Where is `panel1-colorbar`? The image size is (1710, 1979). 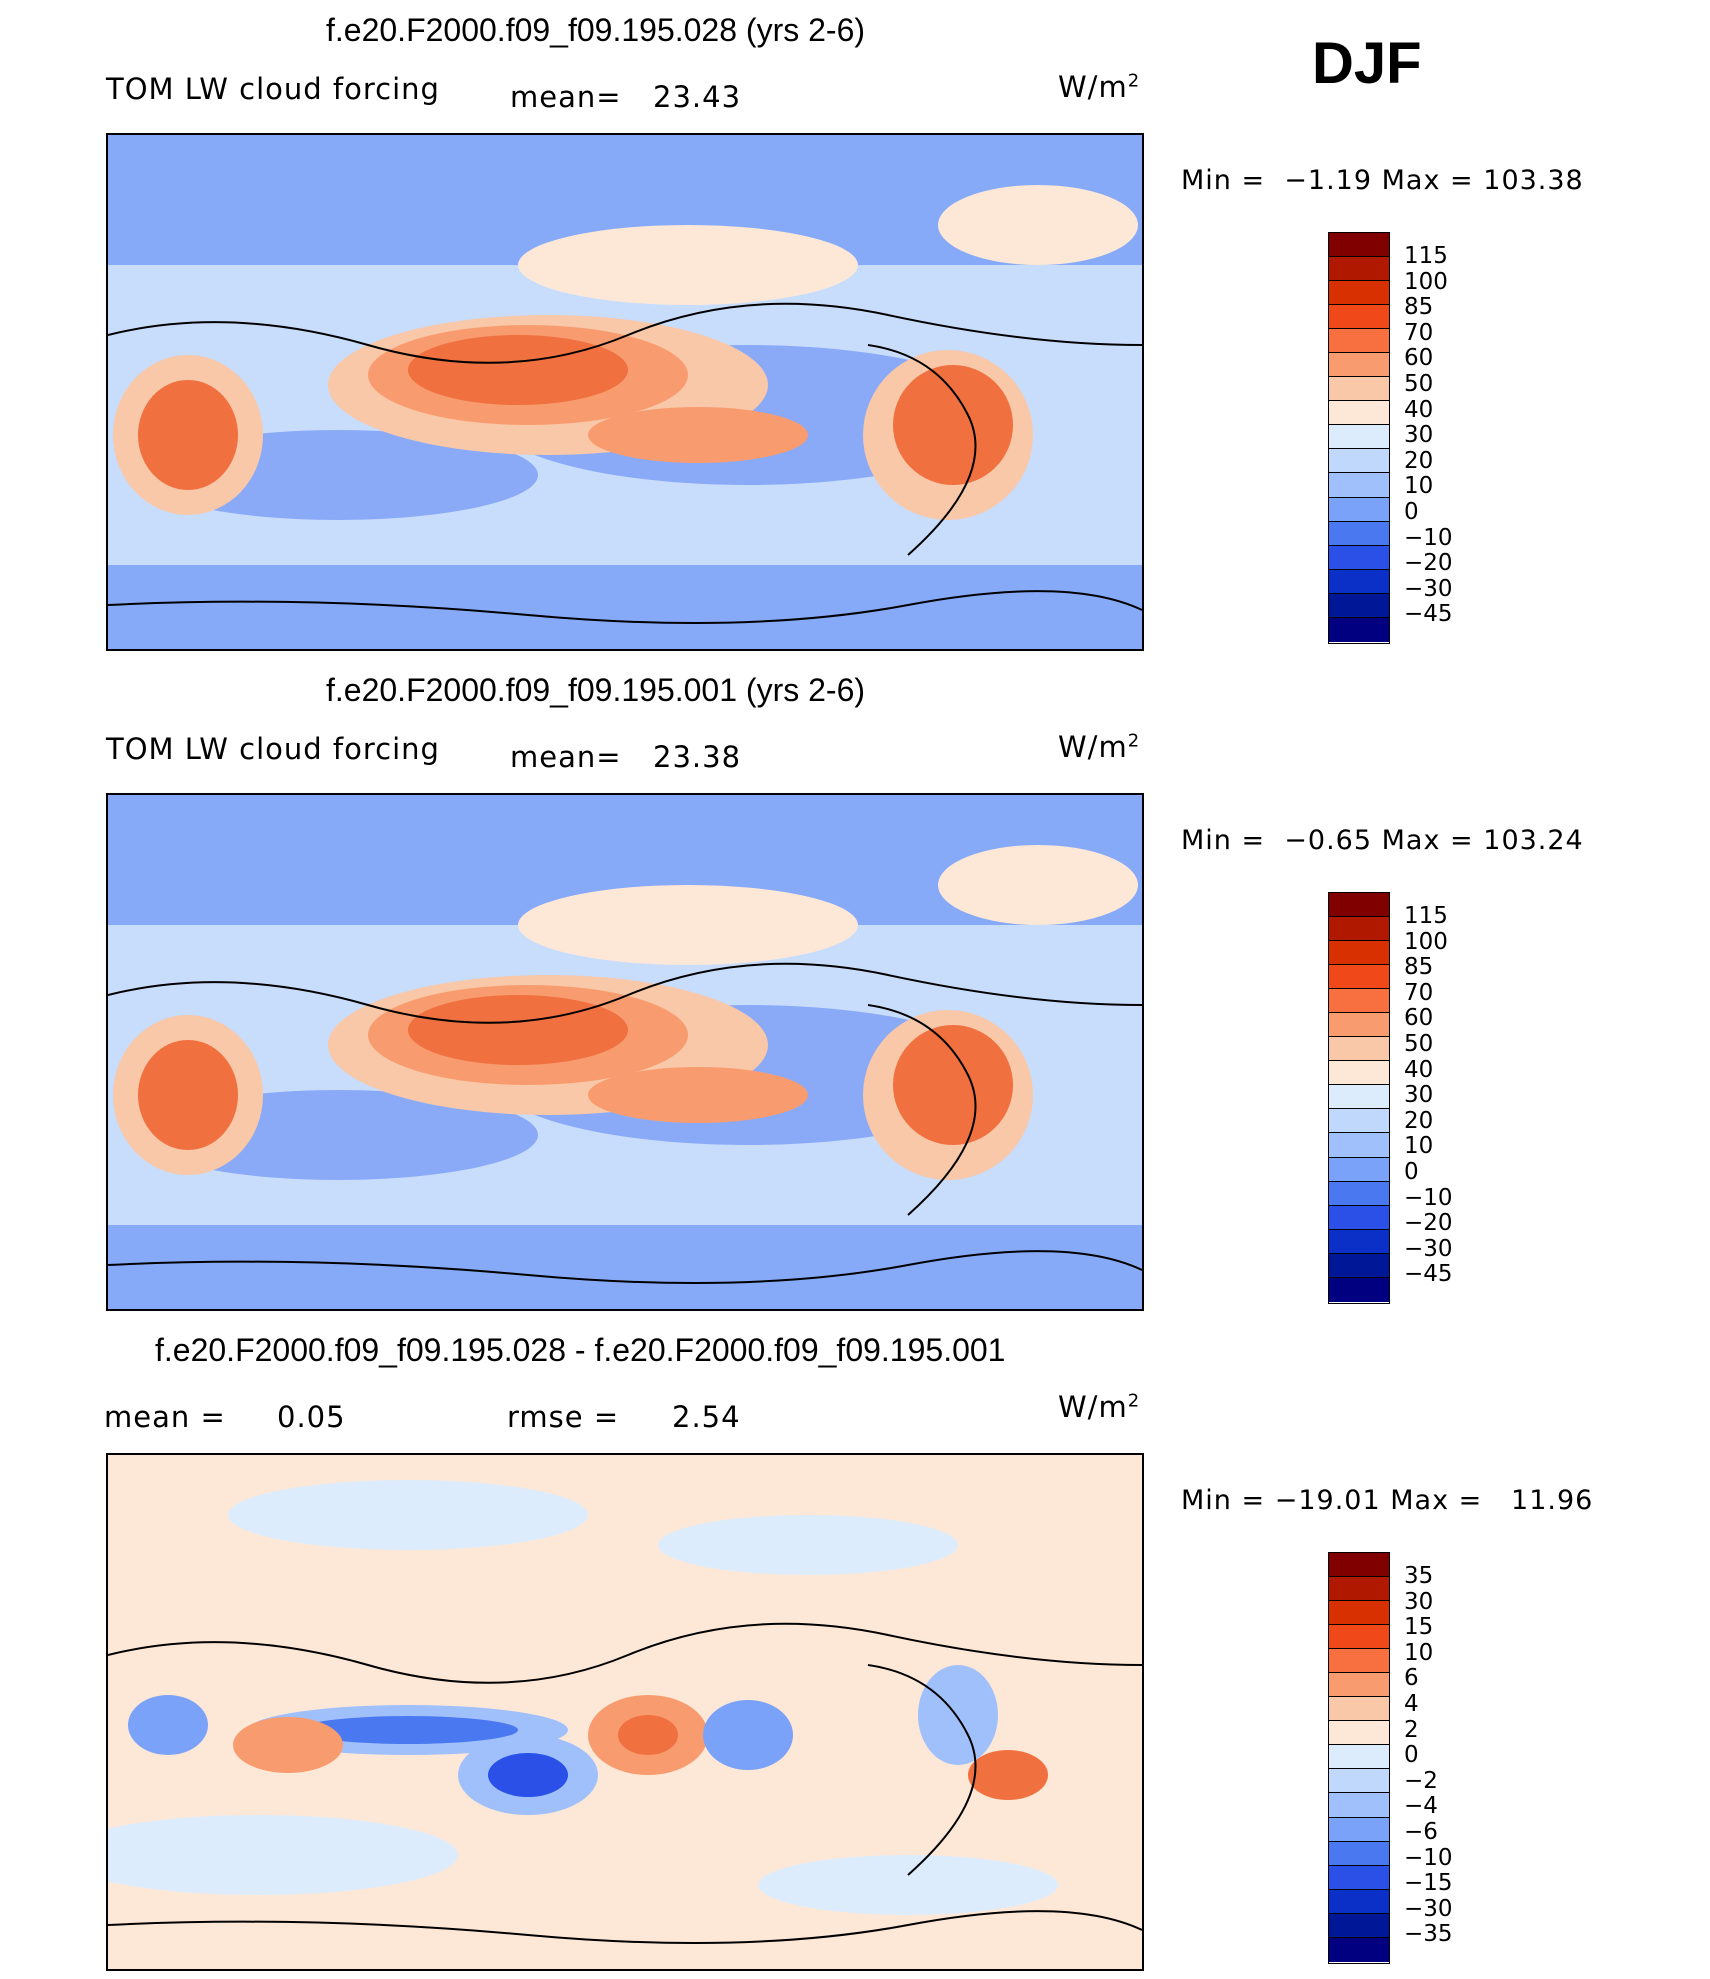
panel1-colorbar is located at coordinates (1359, 438).